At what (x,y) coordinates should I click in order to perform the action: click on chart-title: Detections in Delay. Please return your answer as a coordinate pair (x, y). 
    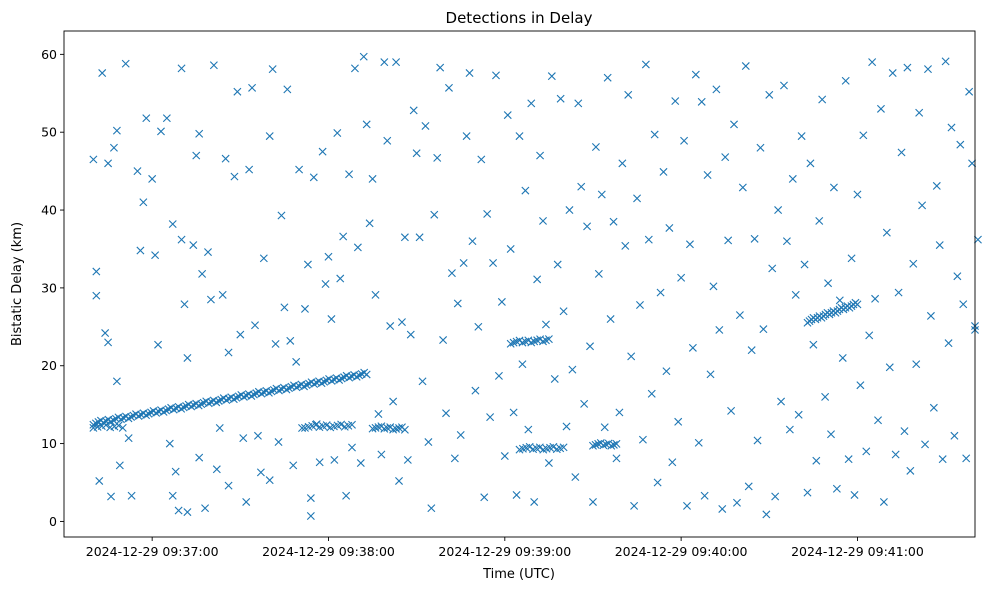
    Looking at the image, I should click on (519, 18).